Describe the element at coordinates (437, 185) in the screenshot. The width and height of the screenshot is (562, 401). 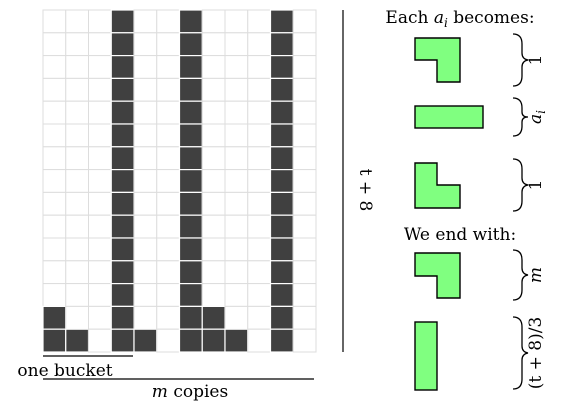
I see `l-piece-bottom` at that location.